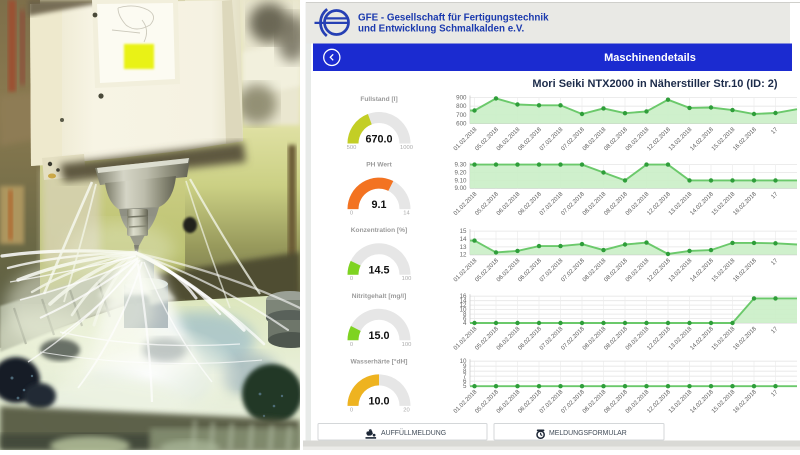 The image size is (800, 455). What do you see at coordinates (460, 188) in the screenshot?
I see `svg-text: 9.00` at bounding box center [460, 188].